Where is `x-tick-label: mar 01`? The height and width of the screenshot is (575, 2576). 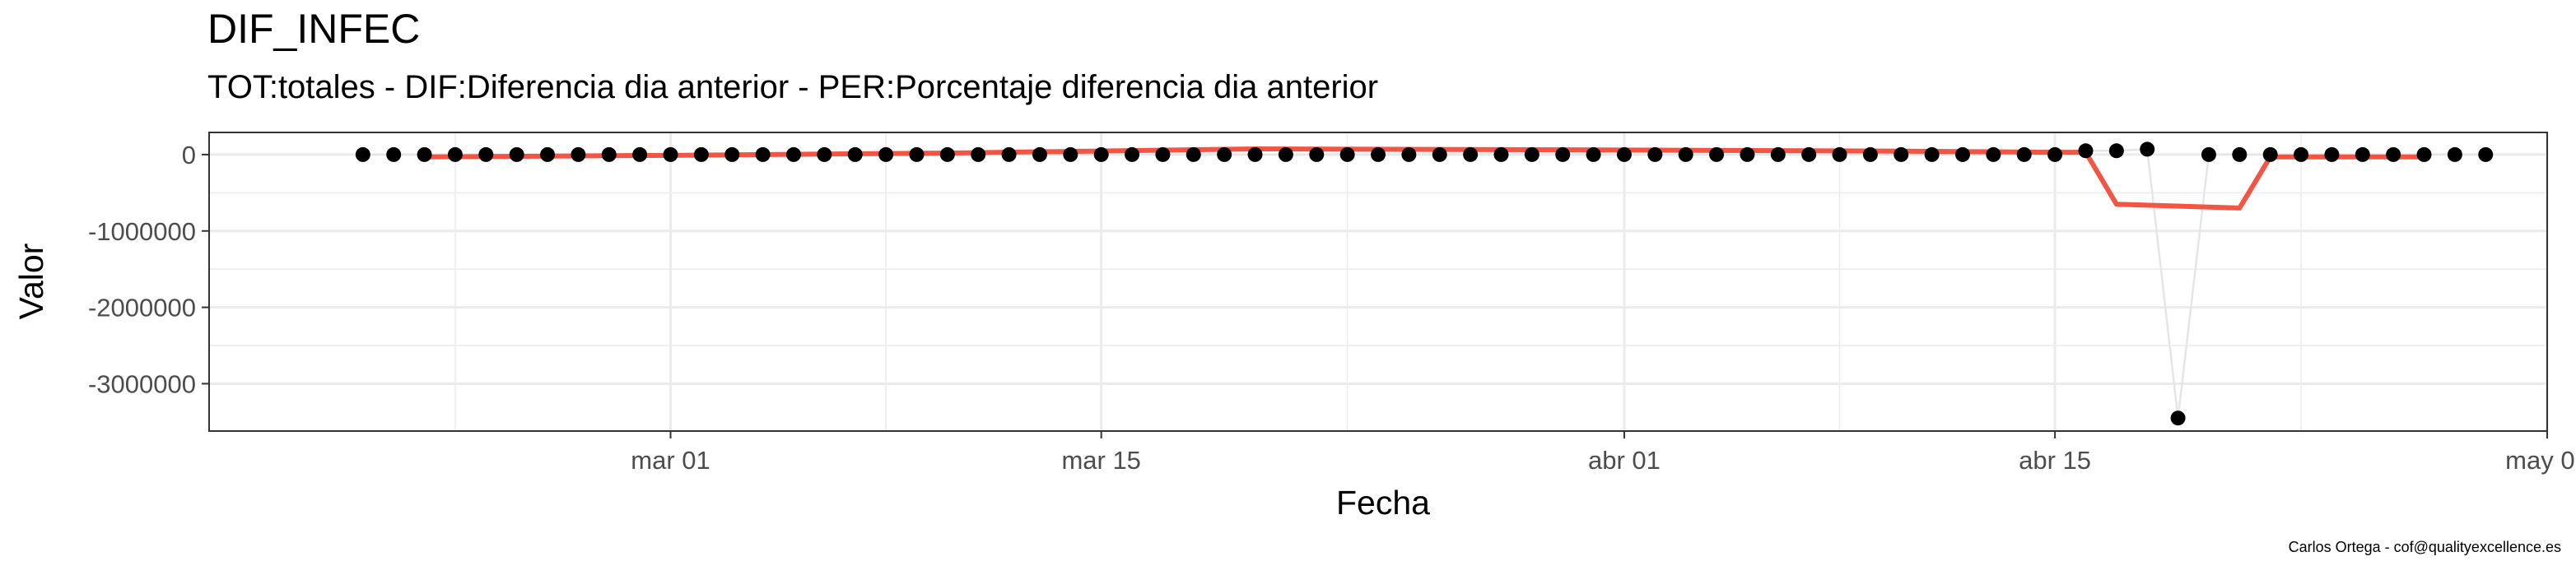 x-tick-label: mar 01 is located at coordinates (670, 461).